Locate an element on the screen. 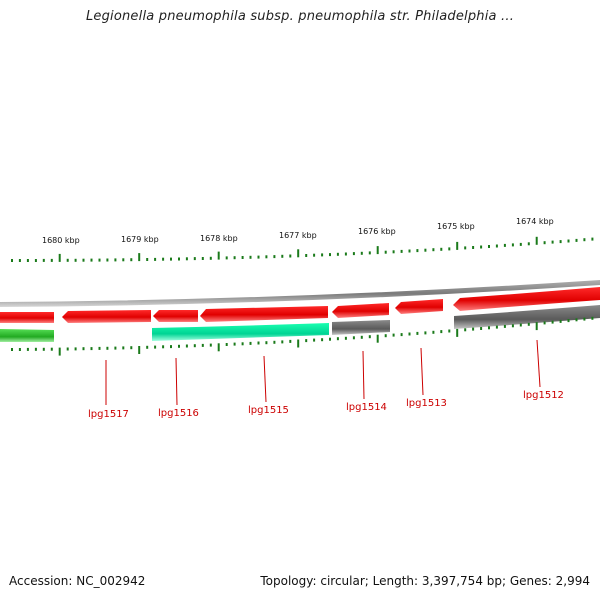 The width and height of the screenshot is (600, 600). scale-ticks-lower is located at coordinates (302, 336).